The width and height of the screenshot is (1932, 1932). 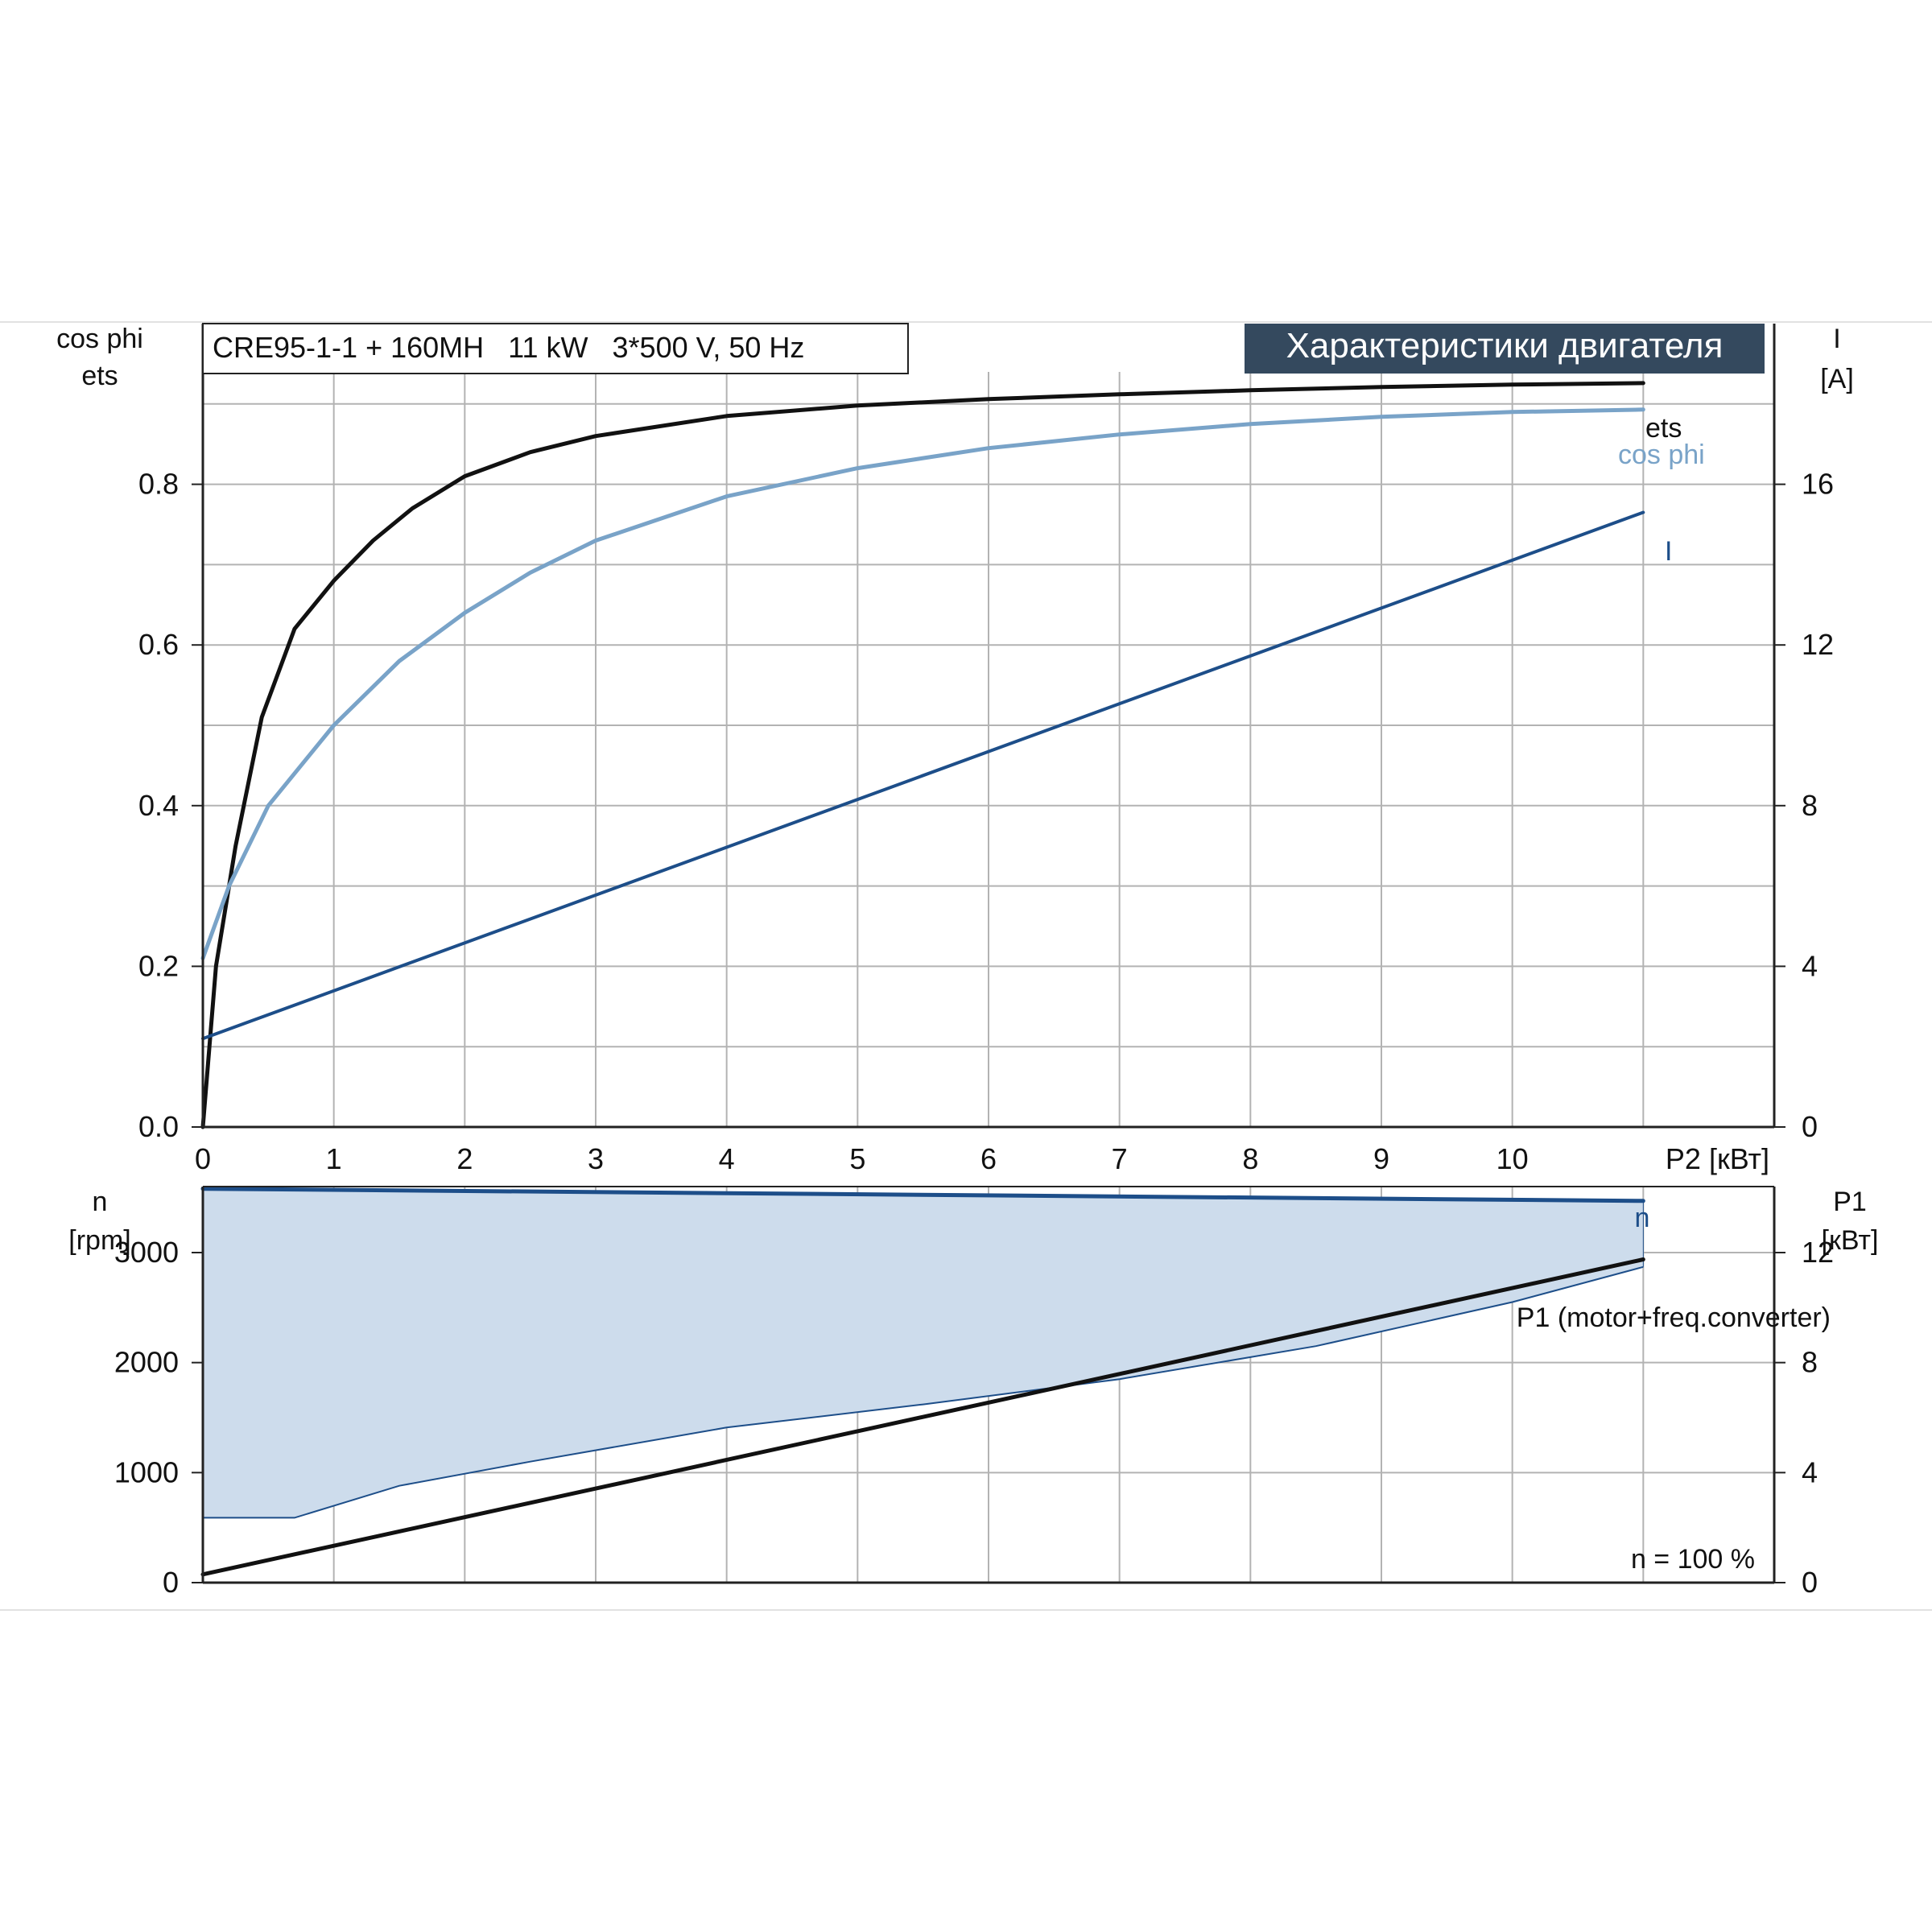 What do you see at coordinates (727, 1158) in the screenshot?
I see `x-tick-label: 4` at bounding box center [727, 1158].